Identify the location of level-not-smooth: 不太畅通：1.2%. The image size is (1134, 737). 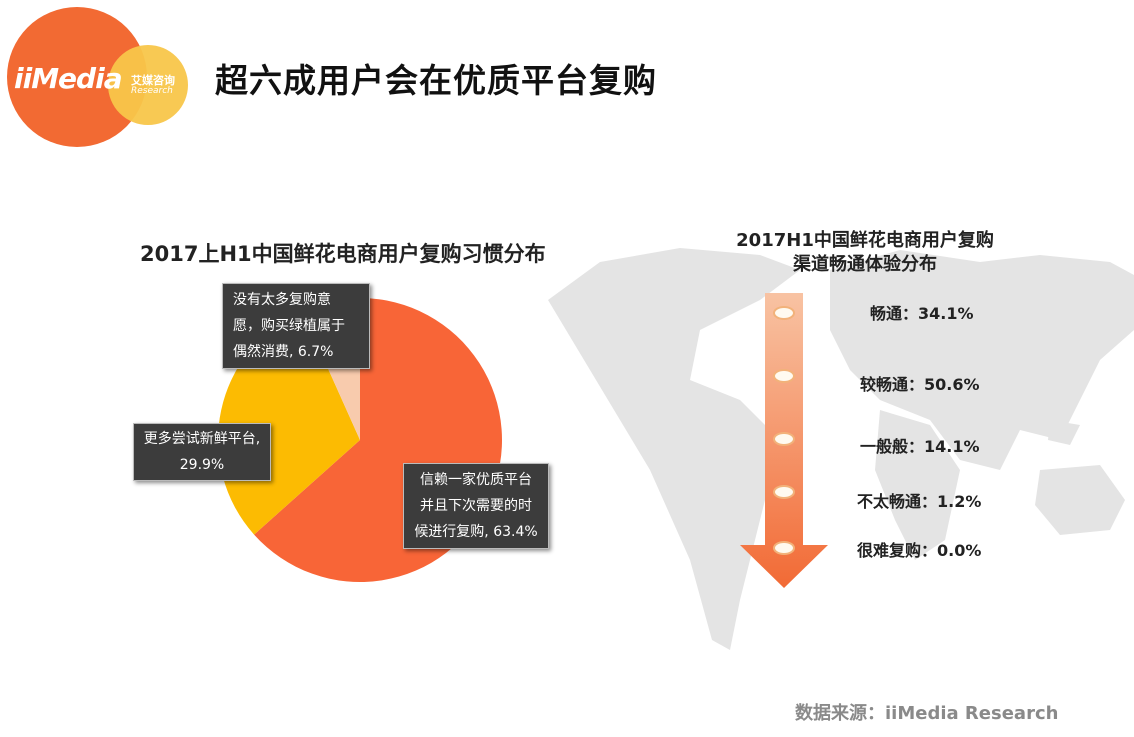
(919, 501).